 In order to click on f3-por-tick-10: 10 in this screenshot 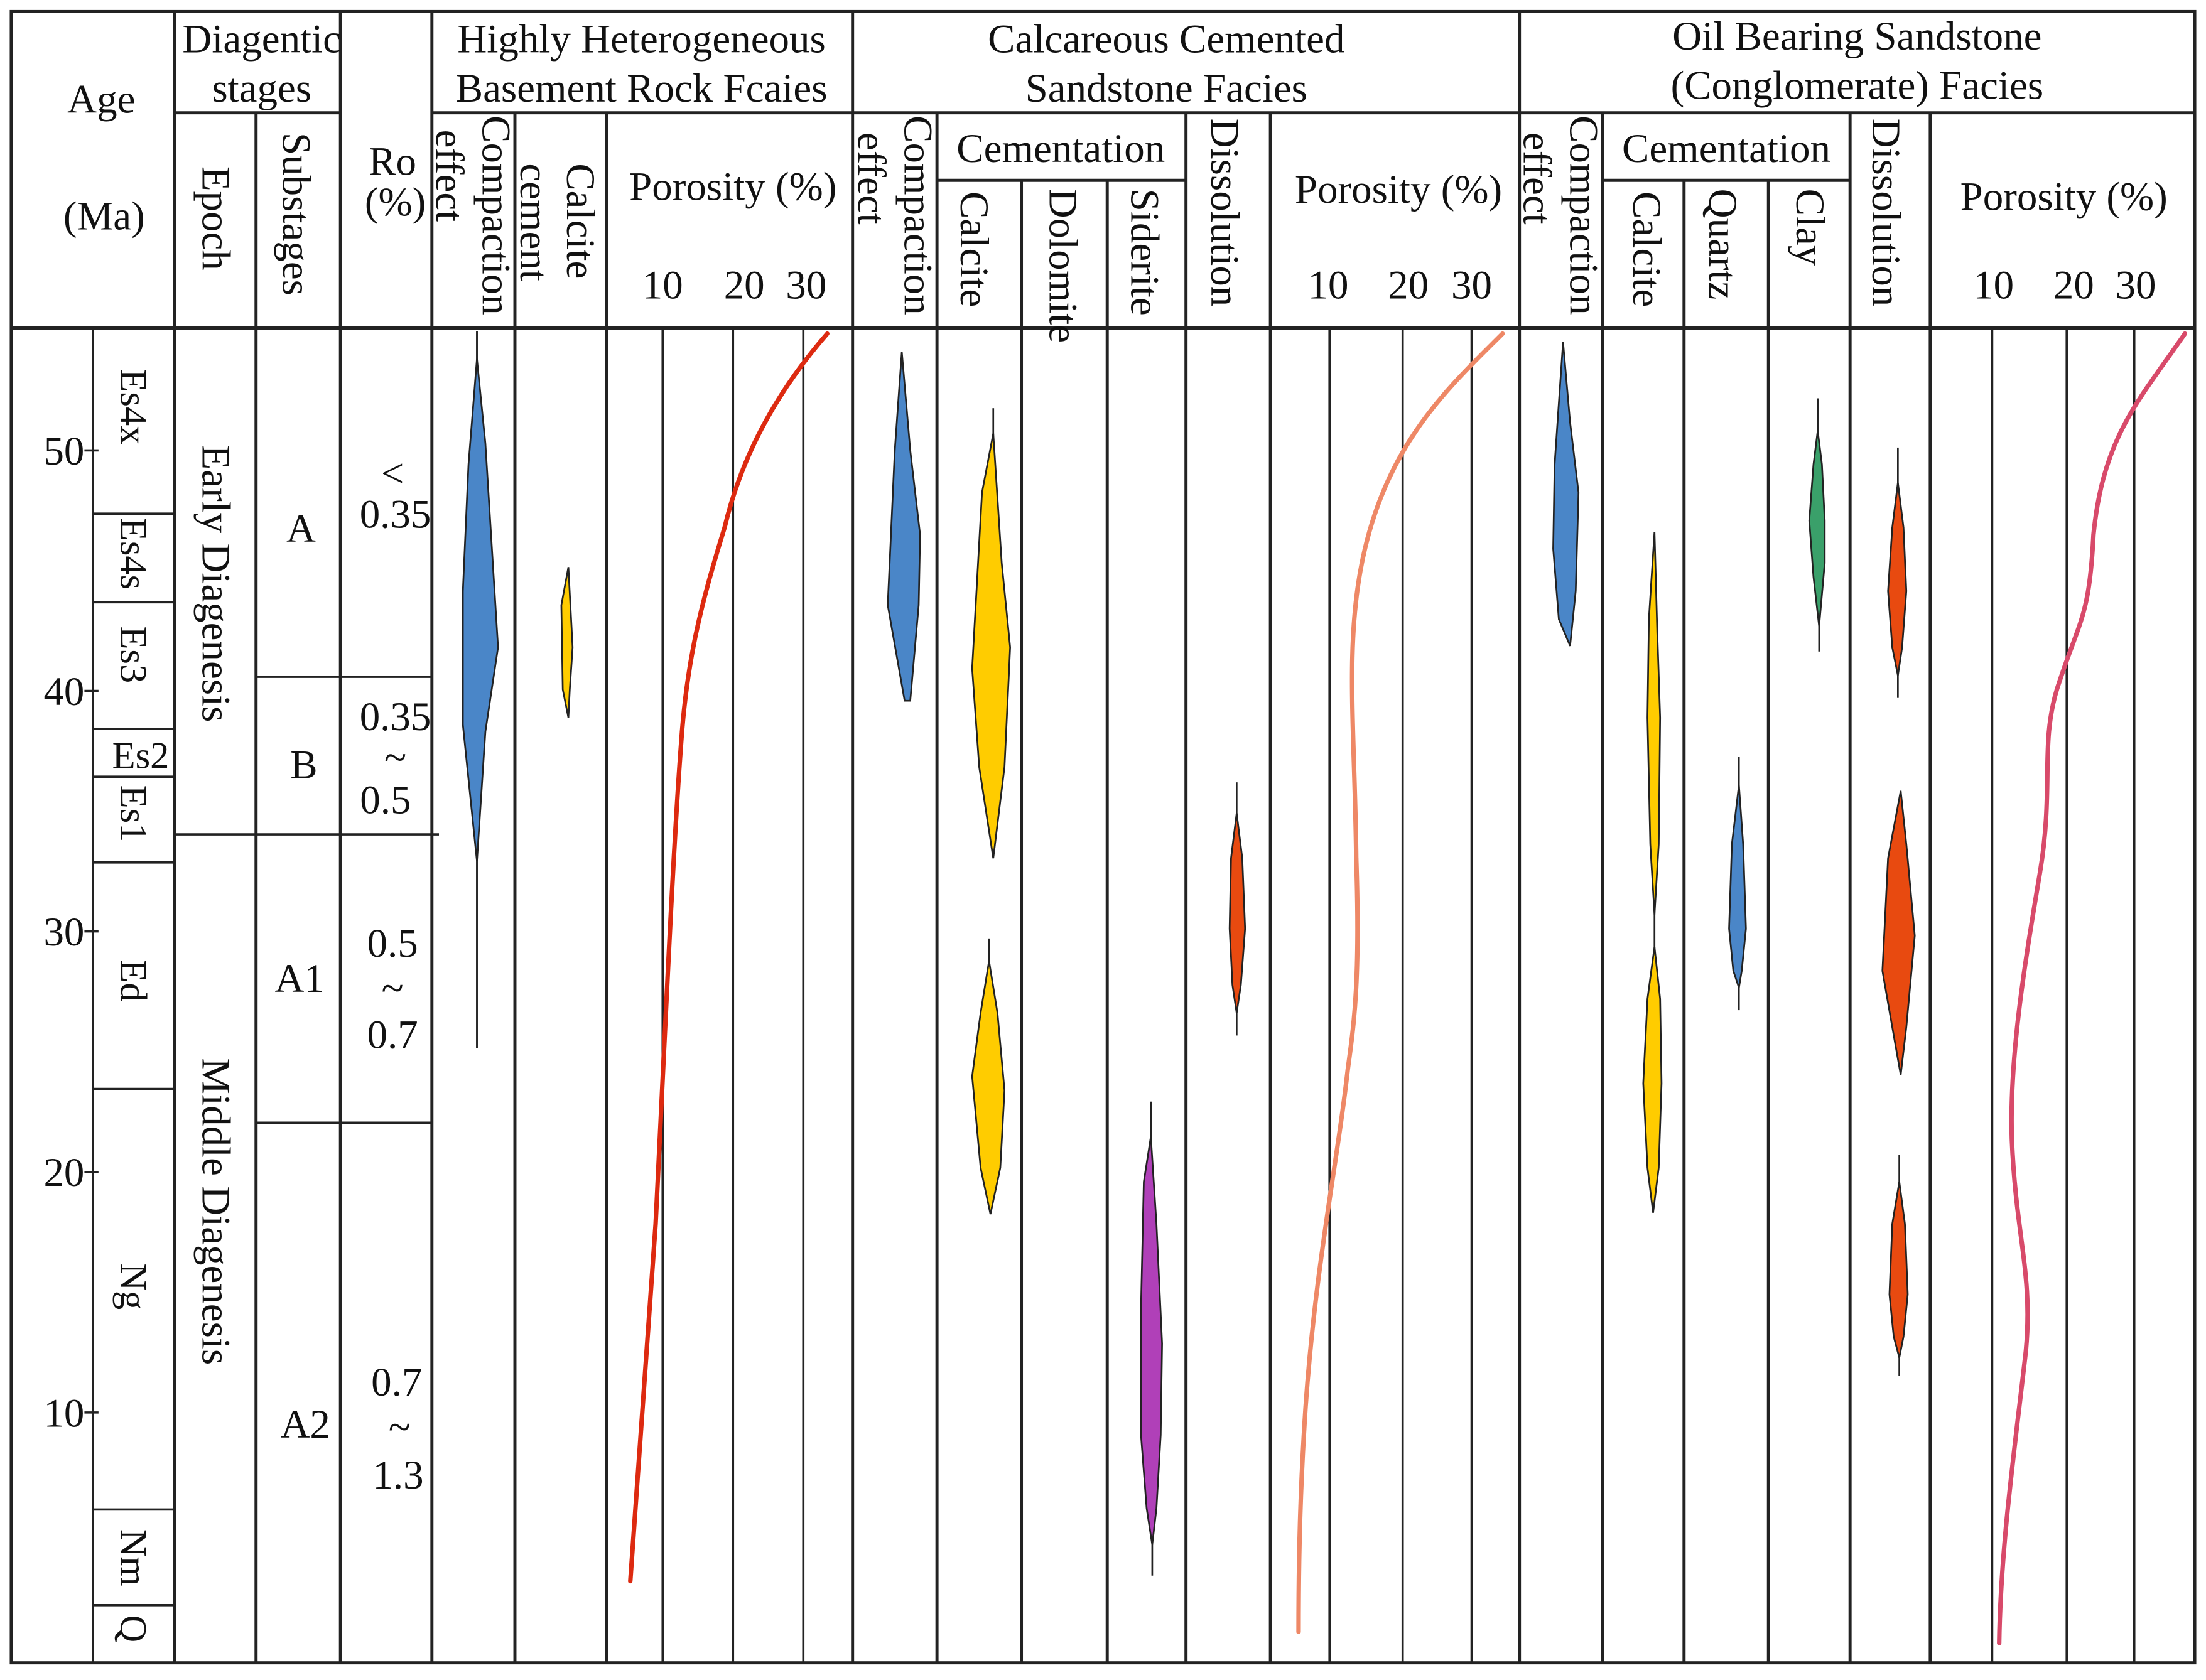, I will do `click(1993, 285)`.